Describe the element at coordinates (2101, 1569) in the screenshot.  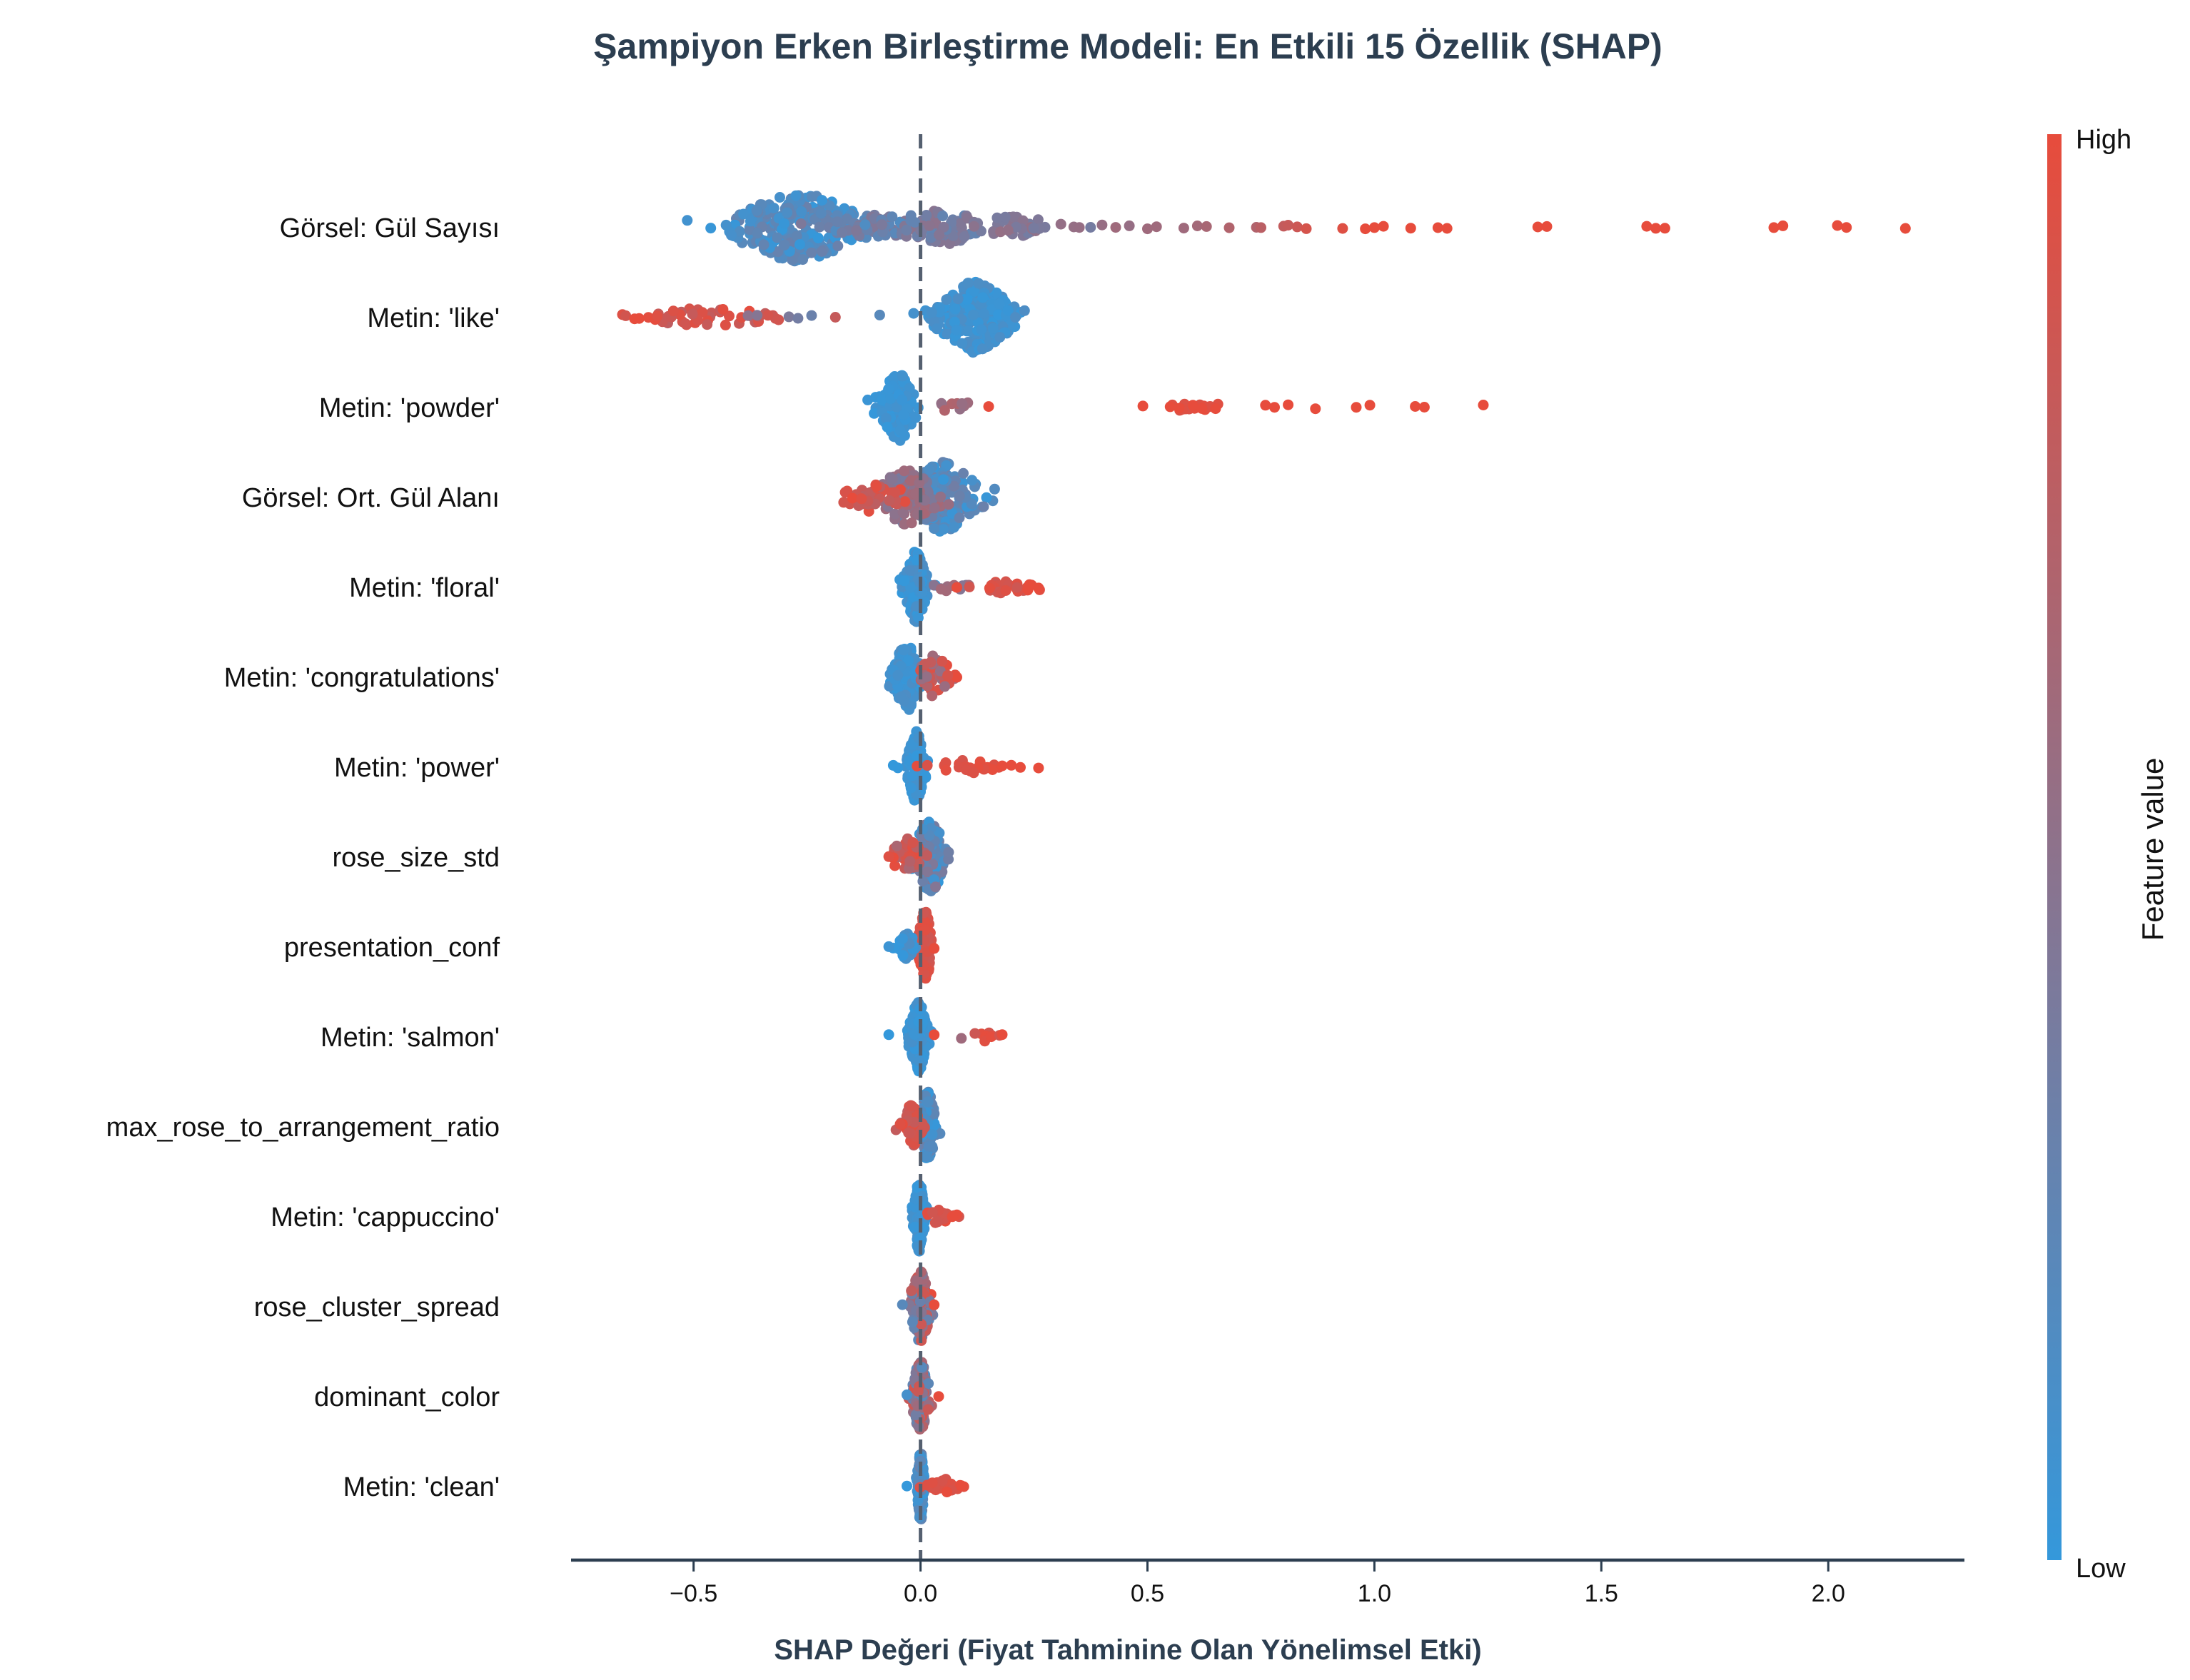
I see `colorbar-low-label: Low` at that location.